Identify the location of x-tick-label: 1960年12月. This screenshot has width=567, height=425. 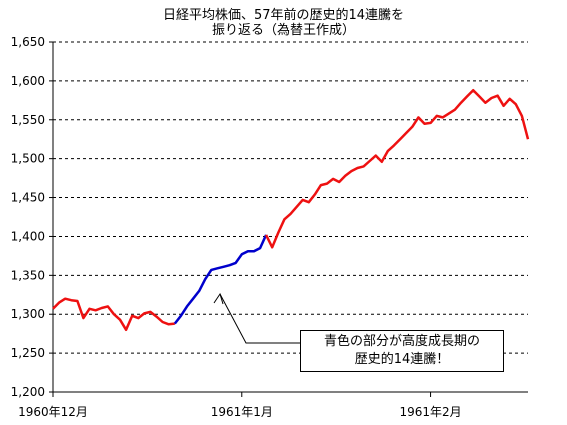
(53, 412).